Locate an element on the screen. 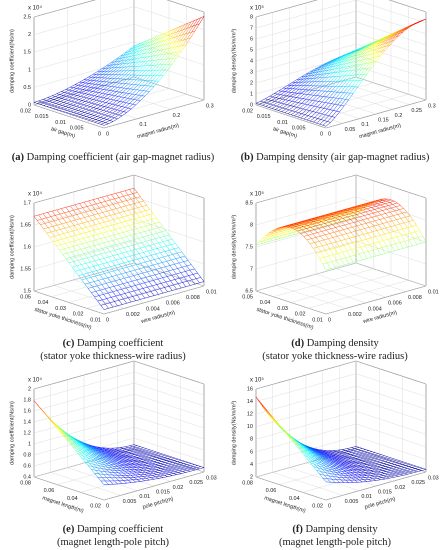 This screenshot has height=550, width=444. z-tick-label: 4 is located at coordinates (251, 61).